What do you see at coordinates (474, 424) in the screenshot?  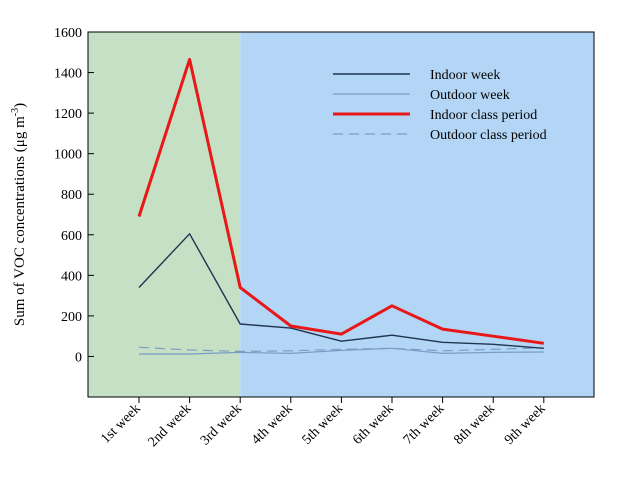 I see `x-tick-label: 8th week` at bounding box center [474, 424].